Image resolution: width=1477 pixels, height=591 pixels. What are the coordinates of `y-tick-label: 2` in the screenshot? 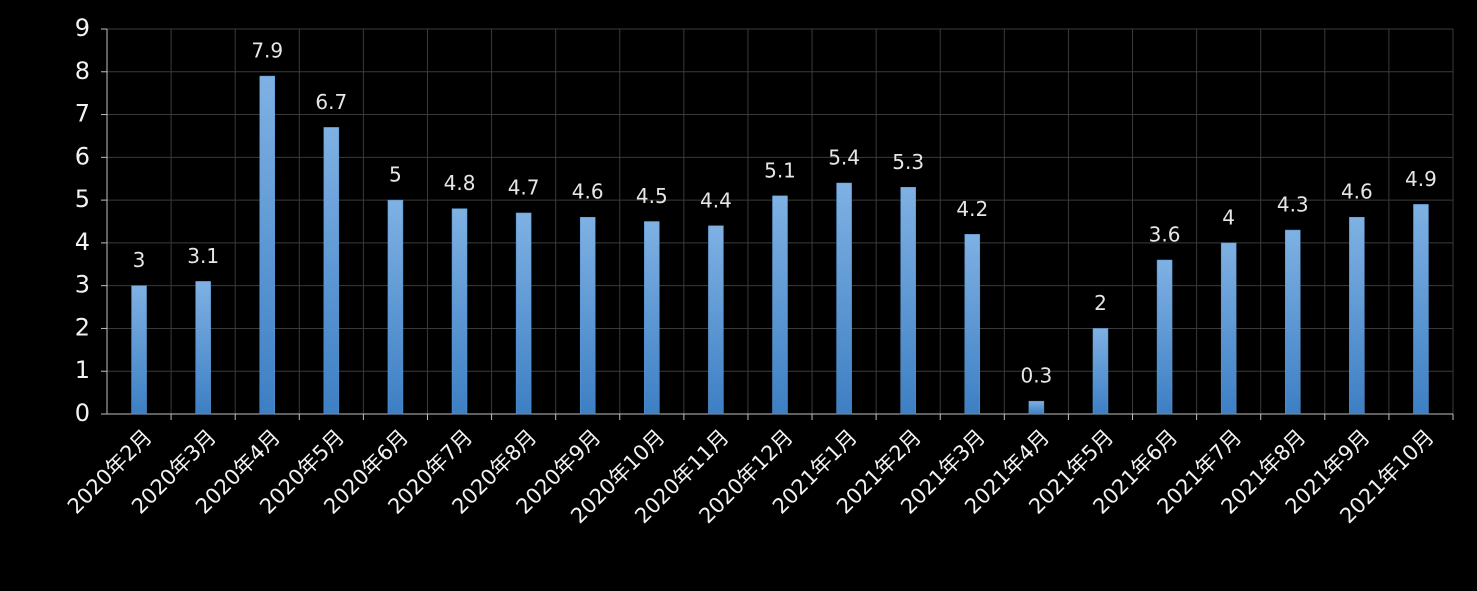 It's located at (82, 327).